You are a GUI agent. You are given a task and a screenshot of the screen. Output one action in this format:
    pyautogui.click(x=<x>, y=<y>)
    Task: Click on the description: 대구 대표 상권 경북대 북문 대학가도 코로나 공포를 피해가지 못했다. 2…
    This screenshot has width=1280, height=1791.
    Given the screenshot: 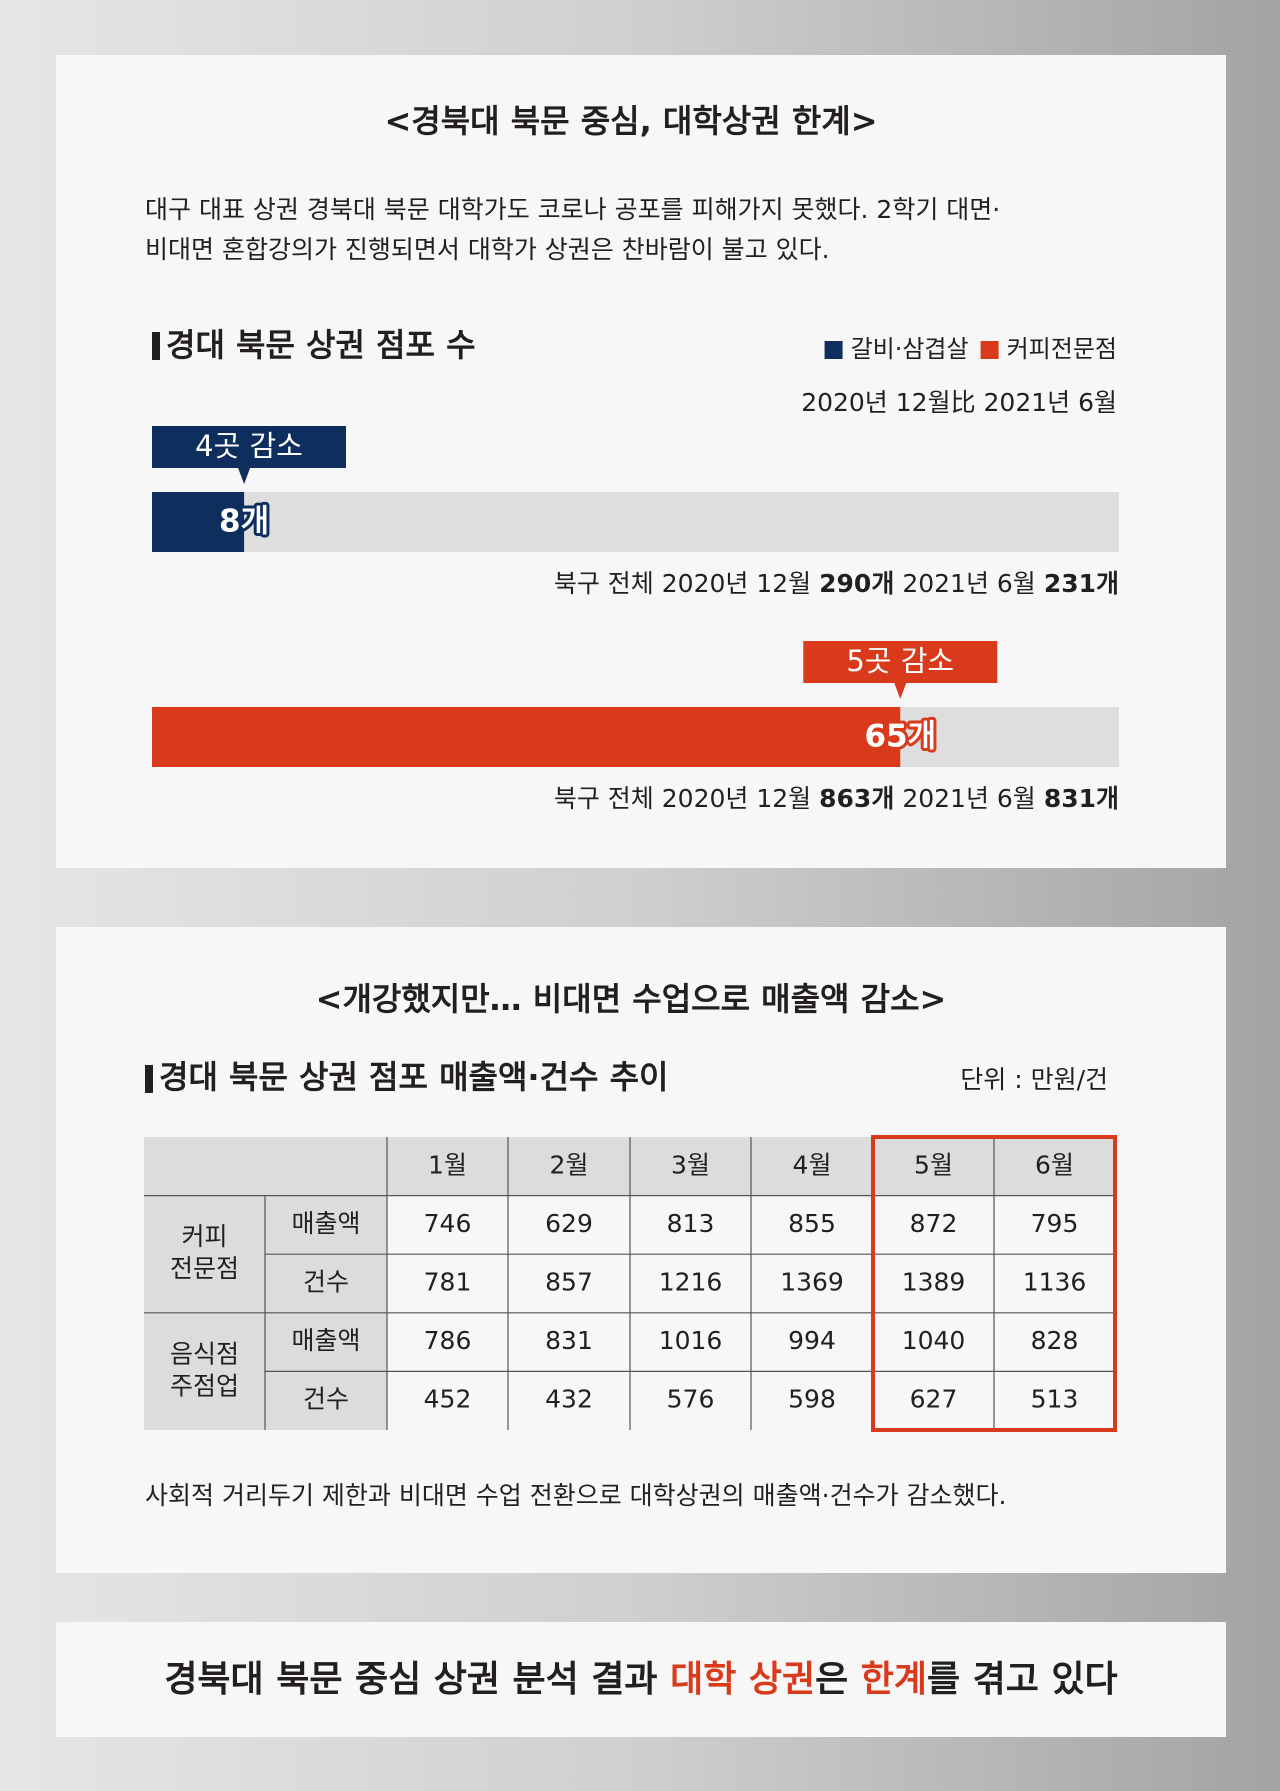 What is the action you would take?
    pyautogui.click(x=572, y=209)
    